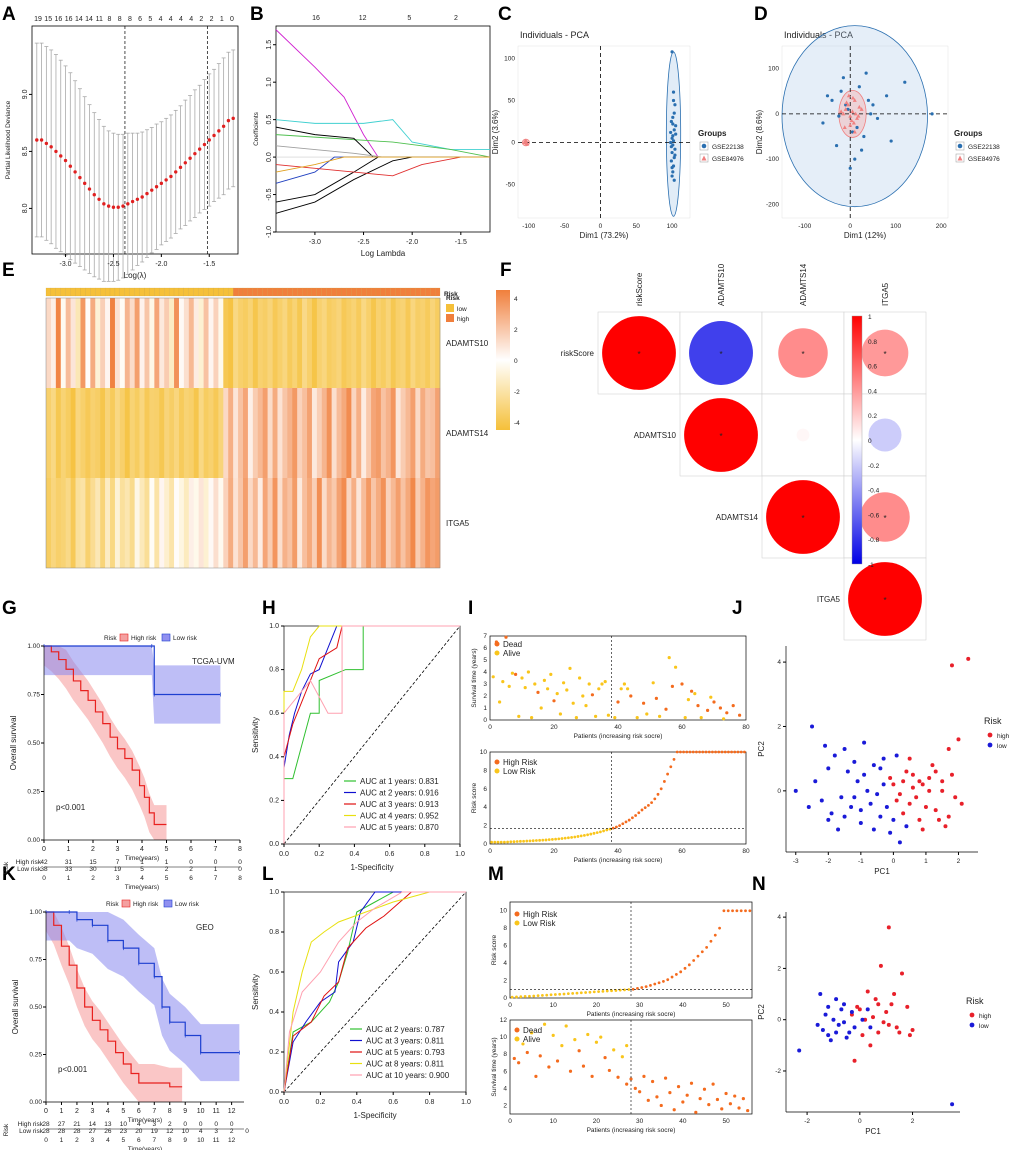 The width and height of the screenshot is (1024, 1150). Describe the element at coordinates (93, 849) in the screenshot. I see `panel-g-xtick: 2` at that location.